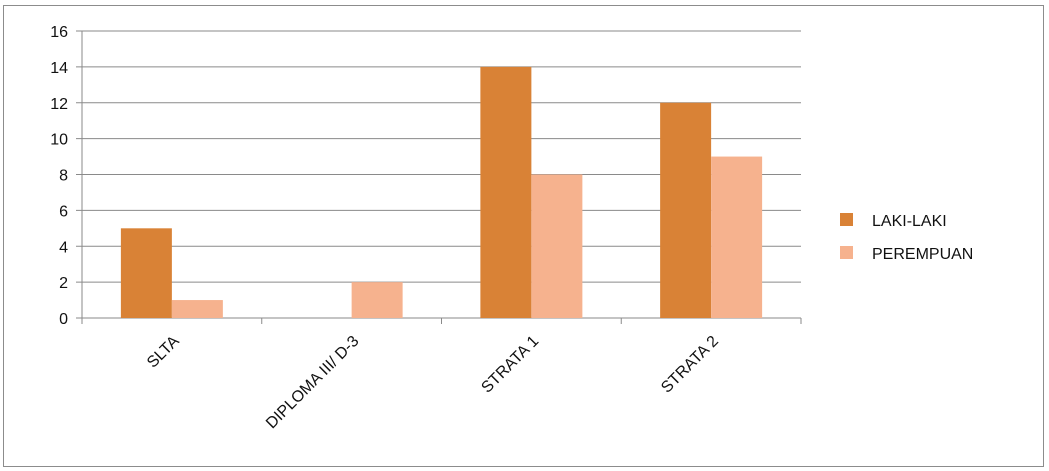 The width and height of the screenshot is (1049, 471). Describe the element at coordinates (59, 104) in the screenshot. I see `y-tick-label: 12` at that location.